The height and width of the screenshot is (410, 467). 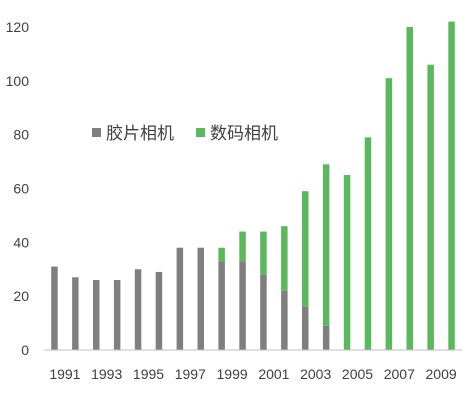 I want to click on x-tick-label: 1991, so click(x=64, y=374).